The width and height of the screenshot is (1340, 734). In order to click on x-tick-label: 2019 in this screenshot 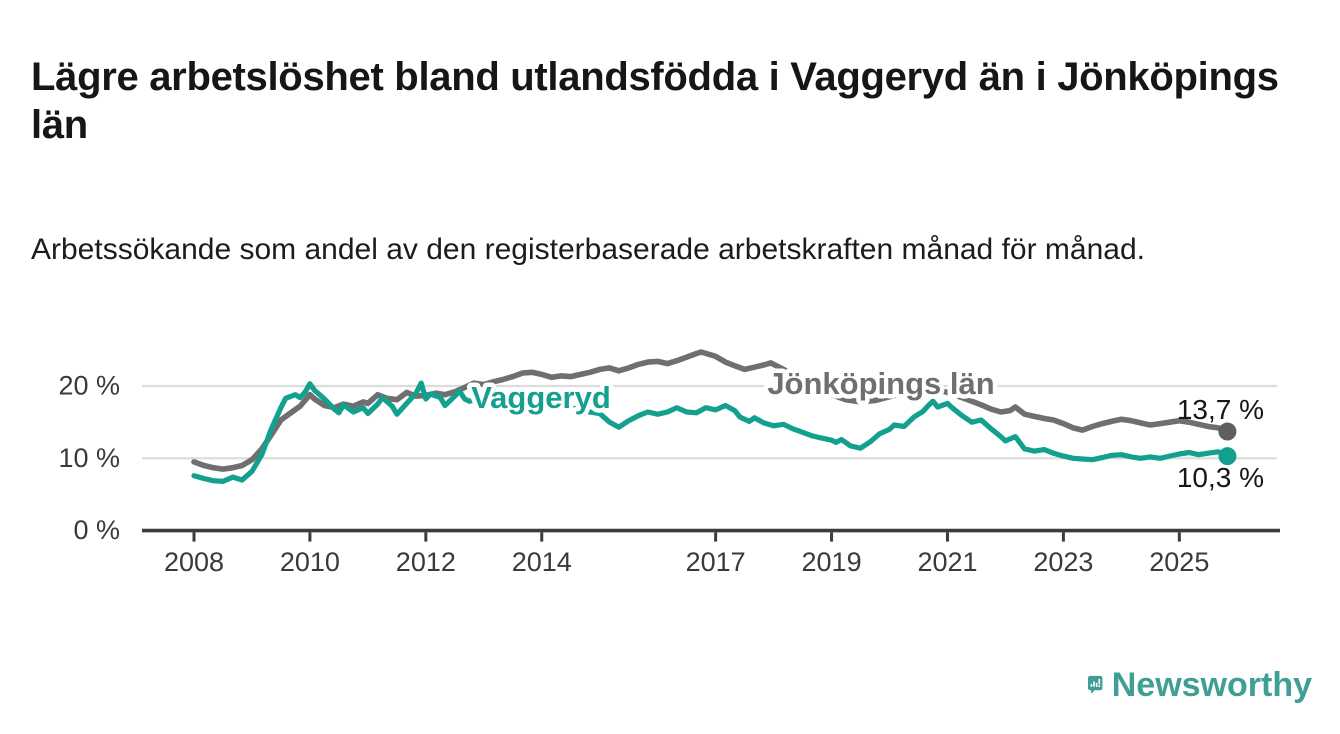, I will do `click(832, 562)`.